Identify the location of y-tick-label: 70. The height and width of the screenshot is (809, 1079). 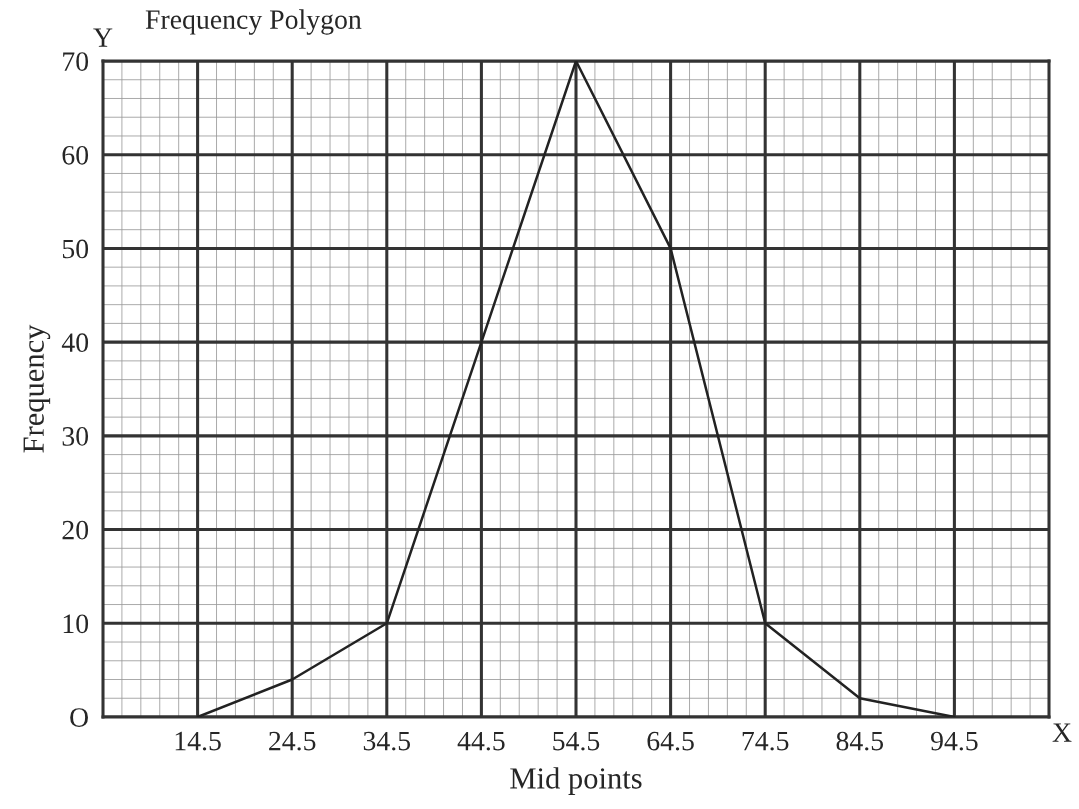
(76, 61).